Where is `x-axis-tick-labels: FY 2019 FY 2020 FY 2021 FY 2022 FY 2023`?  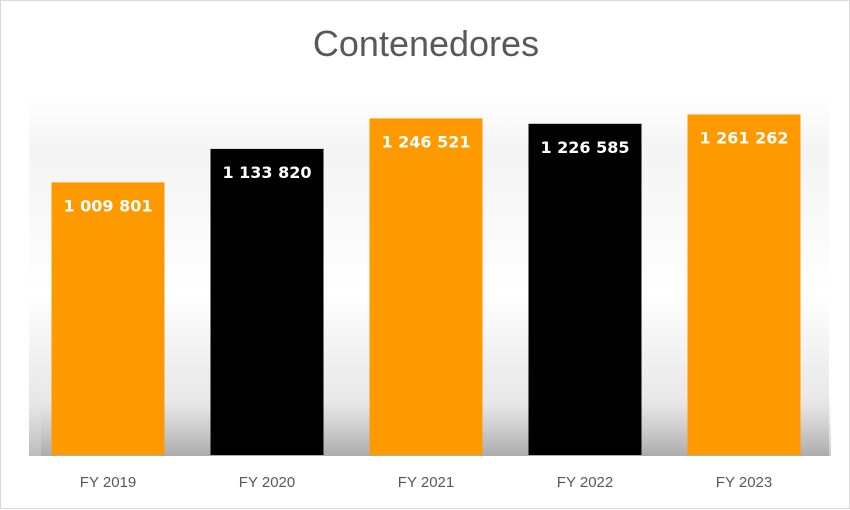 x-axis-tick-labels: FY 2019 FY 2020 FY 2021 FY 2022 FY 2023 is located at coordinates (426, 482).